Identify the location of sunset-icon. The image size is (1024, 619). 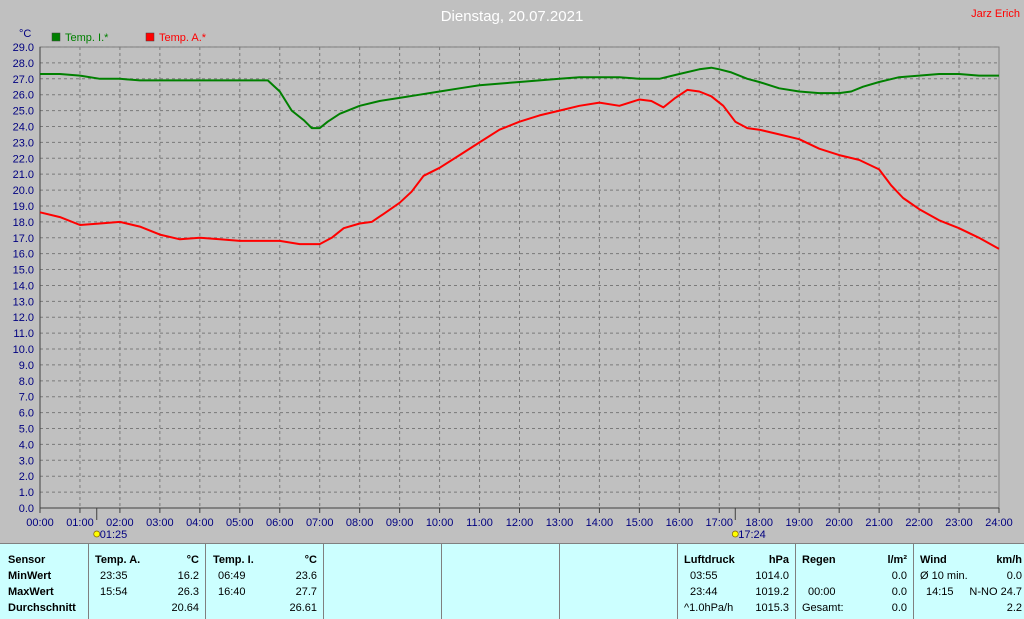
(735, 534).